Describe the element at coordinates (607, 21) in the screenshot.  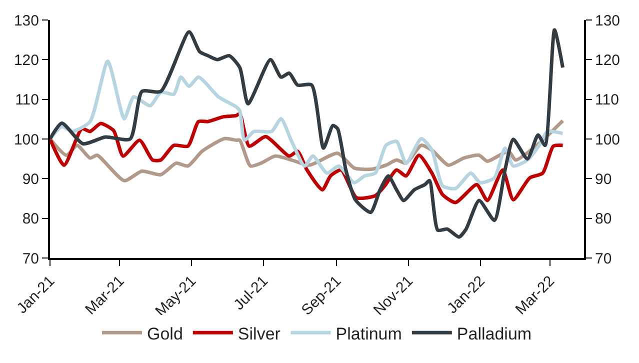
I see `y2-tick-label: 130` at that location.